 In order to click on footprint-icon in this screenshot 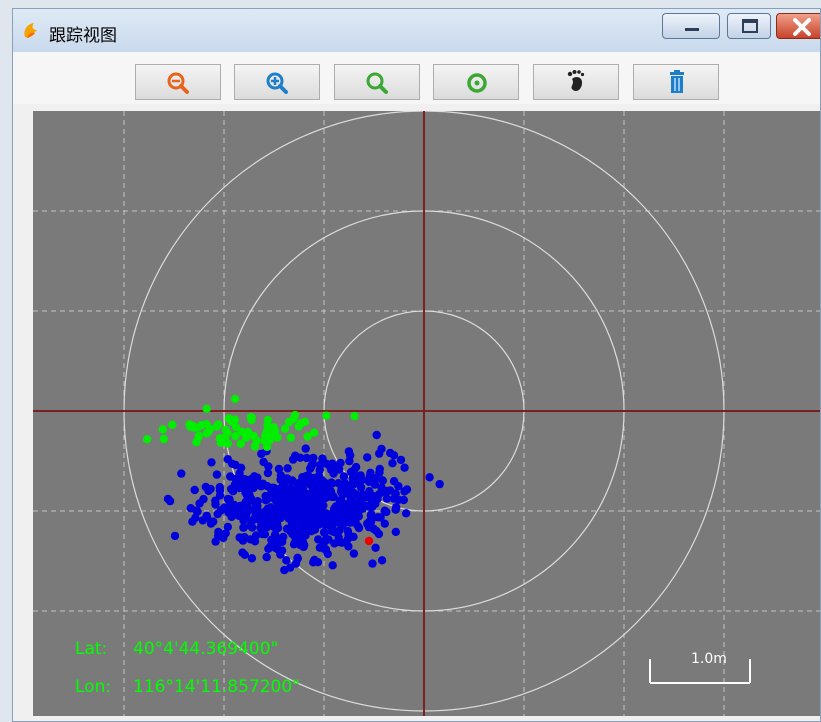, I will do `click(576, 81)`.